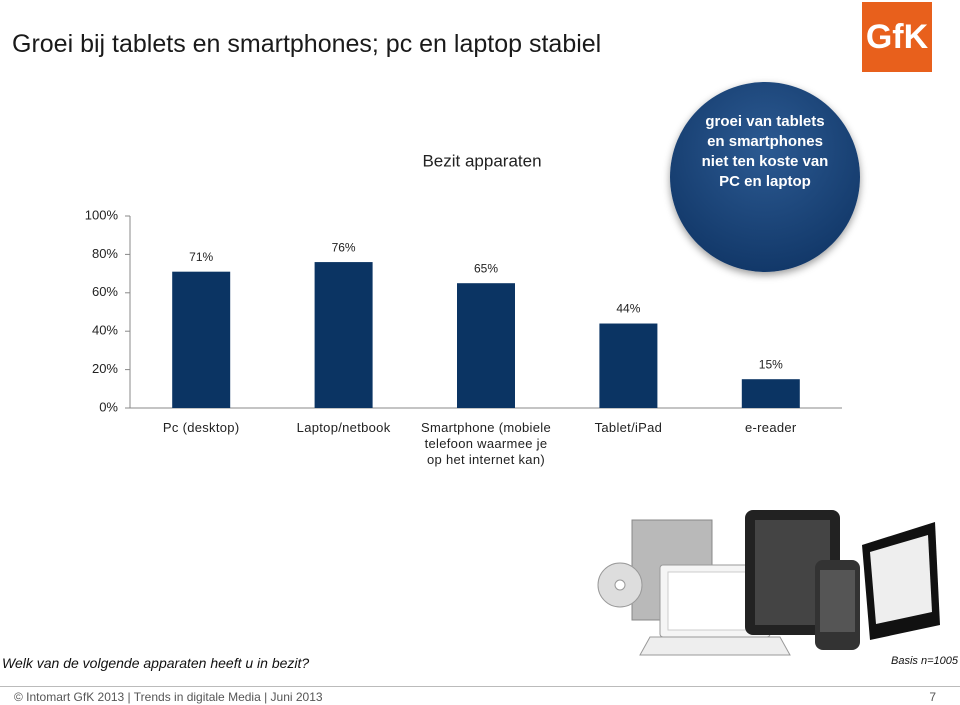 The width and height of the screenshot is (960, 705). What do you see at coordinates (932, 697) in the screenshot?
I see `page-number: 7` at bounding box center [932, 697].